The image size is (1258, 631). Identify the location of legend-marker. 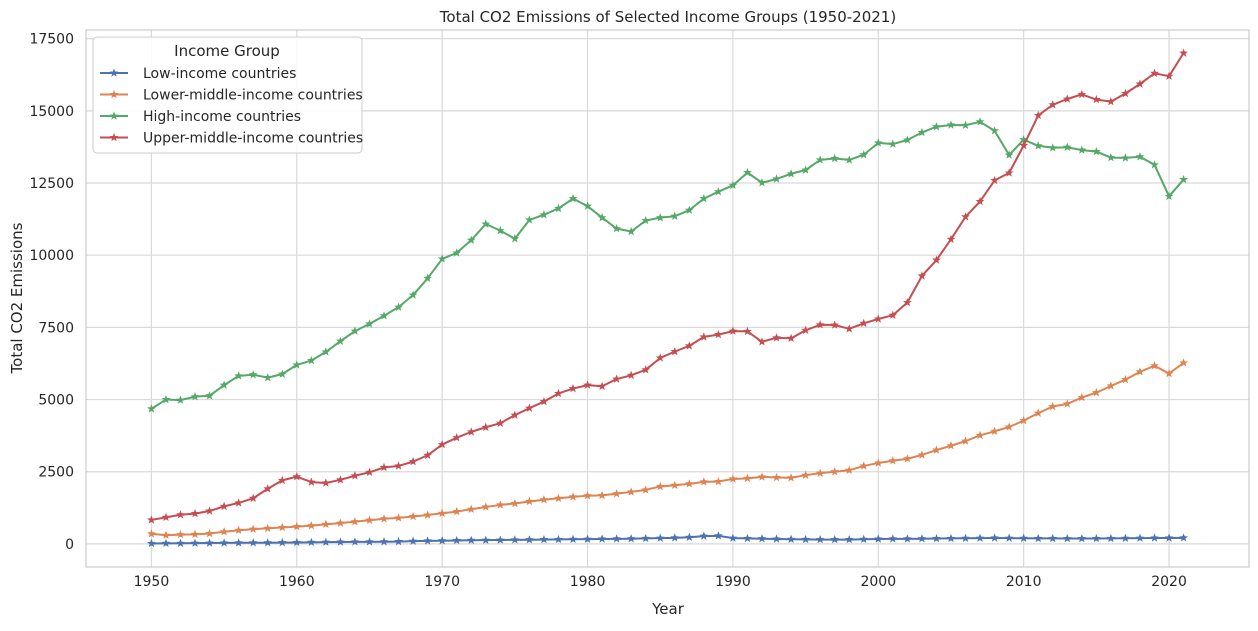
(114, 94).